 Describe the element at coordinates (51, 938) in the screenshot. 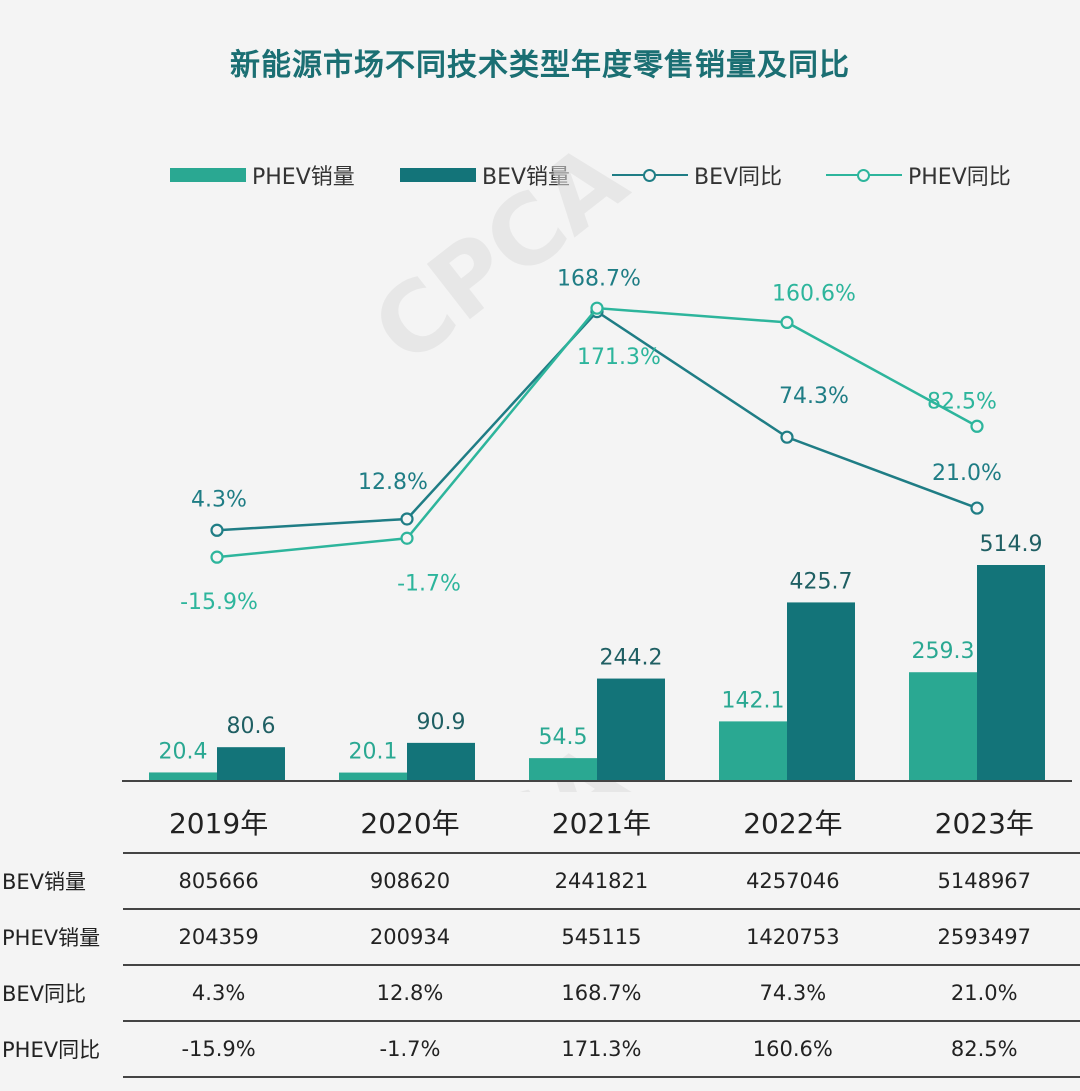

I see `table-row-label: PHEV销量` at that location.